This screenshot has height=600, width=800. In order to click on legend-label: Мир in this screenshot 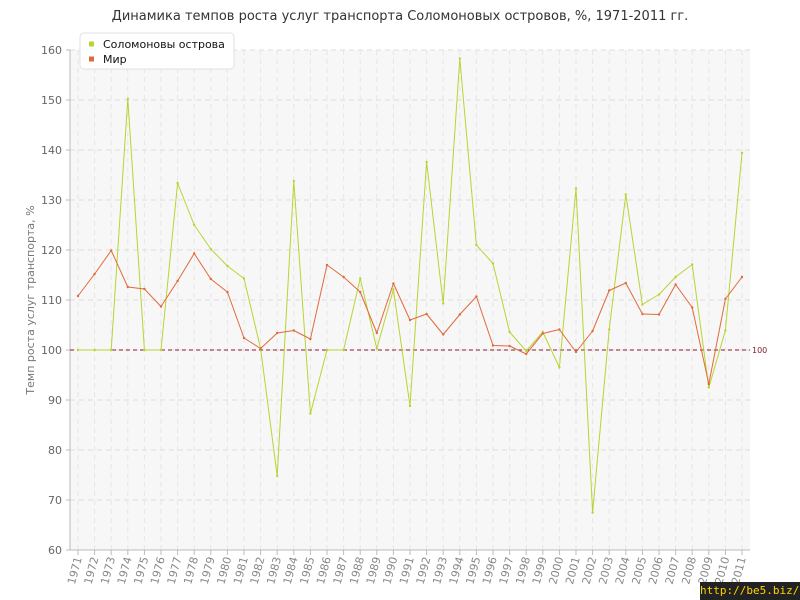, I will do `click(115, 59)`.